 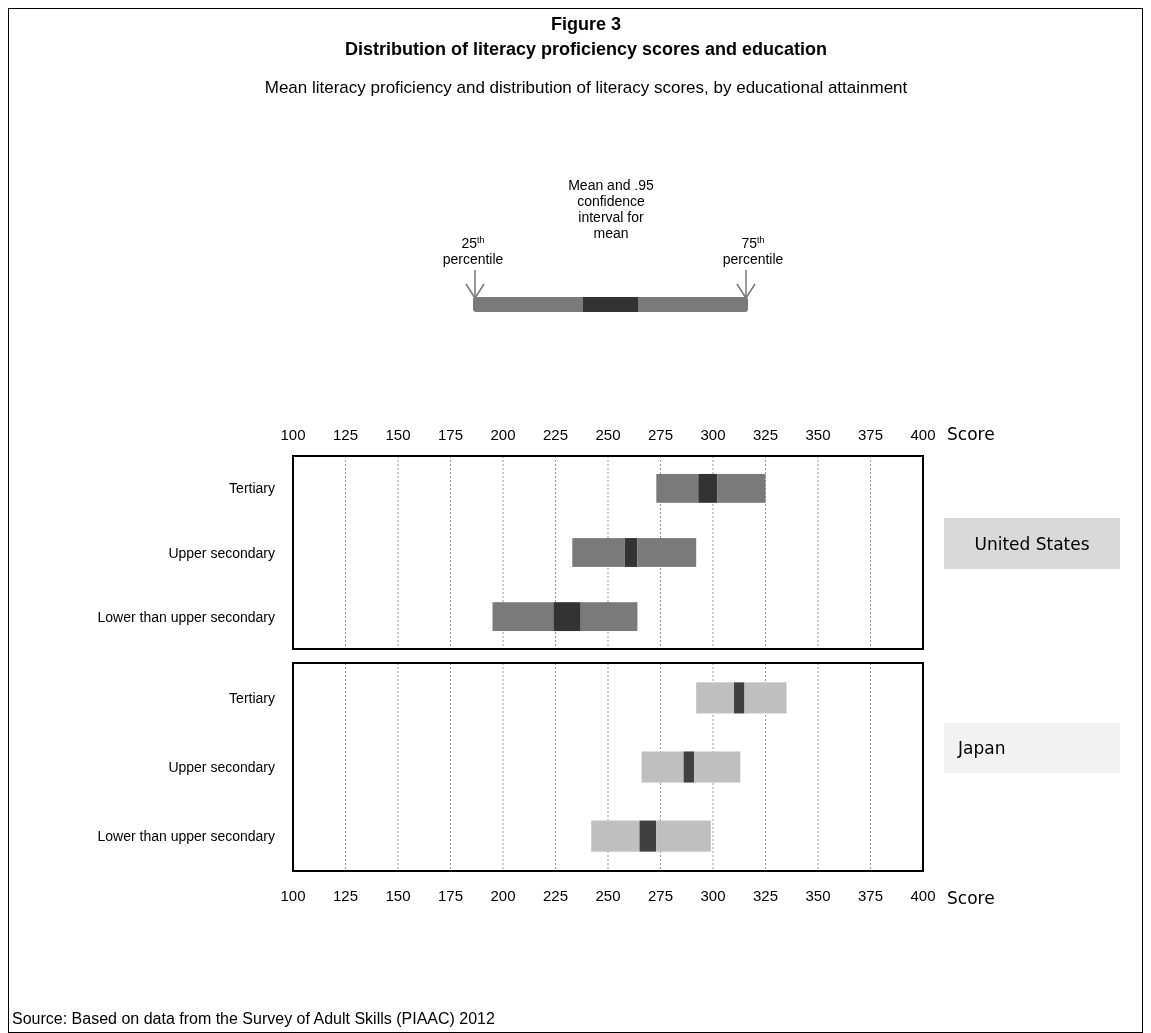 What do you see at coordinates (473, 251) in the screenshot?
I see `text: 25$^{th}$ percentile` at bounding box center [473, 251].